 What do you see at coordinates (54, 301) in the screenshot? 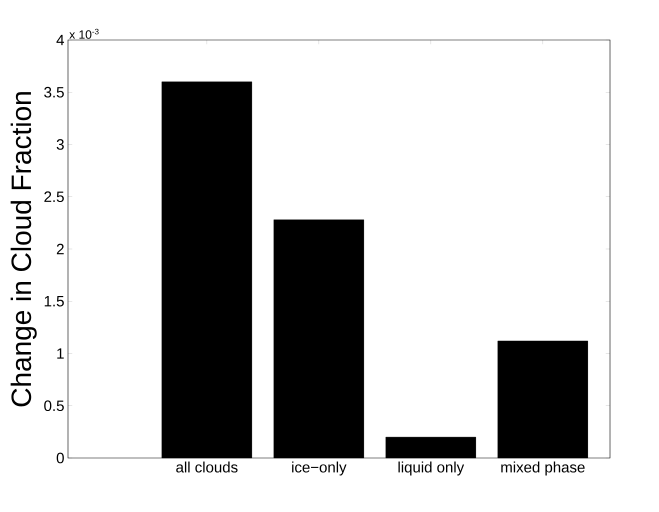
I see `y-tick-label: 1.5` at bounding box center [54, 301].